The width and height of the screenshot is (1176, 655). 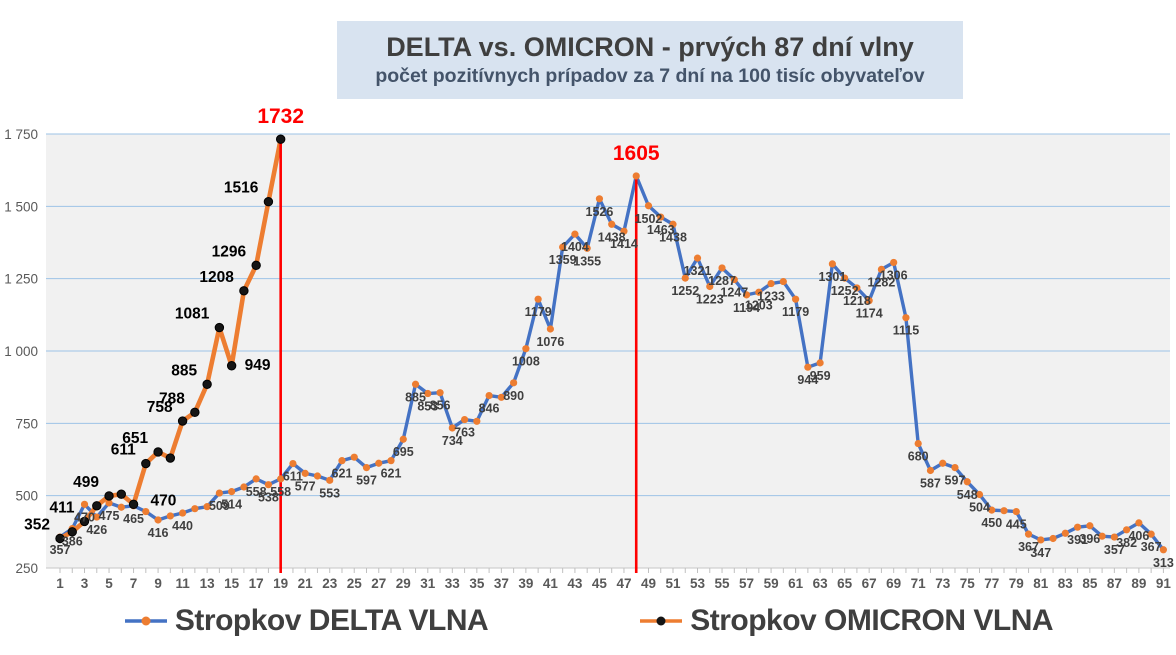 What do you see at coordinates (991, 523) in the screenshot?
I see `delta-data-label: 450` at bounding box center [991, 523].